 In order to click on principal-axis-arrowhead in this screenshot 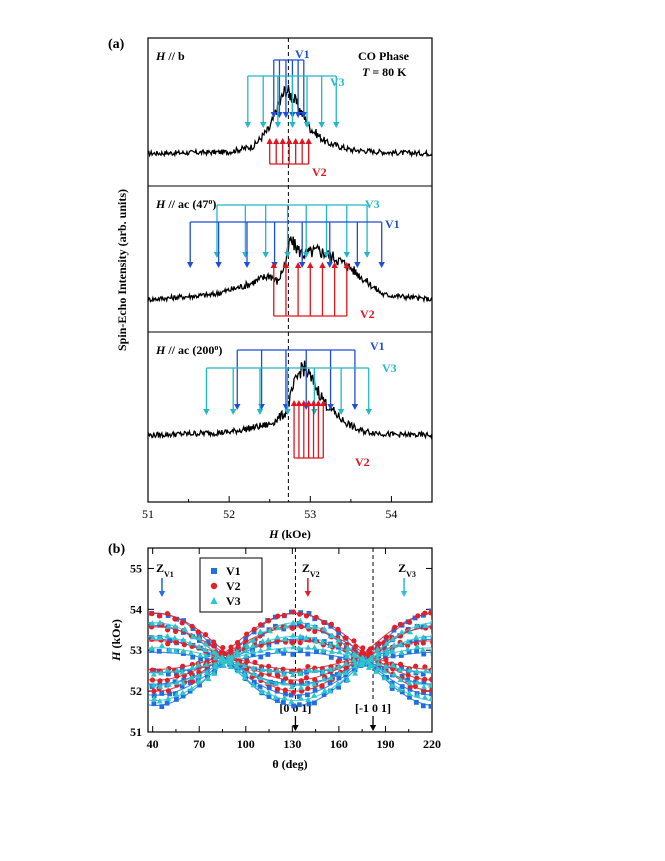, I will do `click(308, 594)`.